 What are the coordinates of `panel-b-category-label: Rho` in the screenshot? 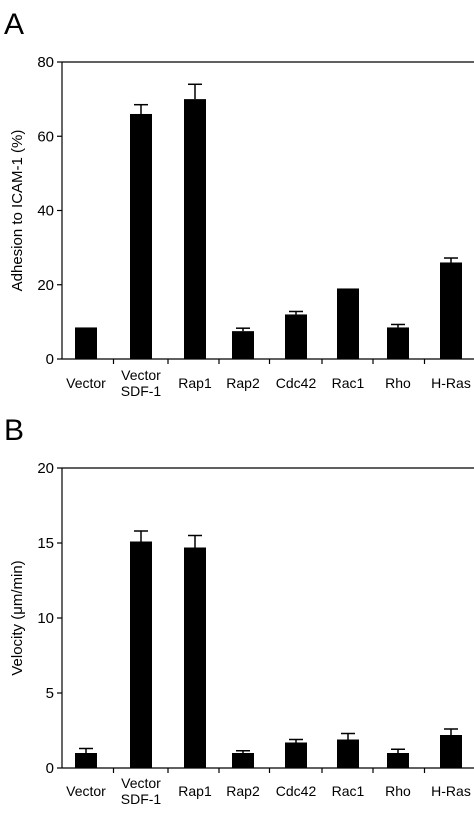 It's located at (398, 791).